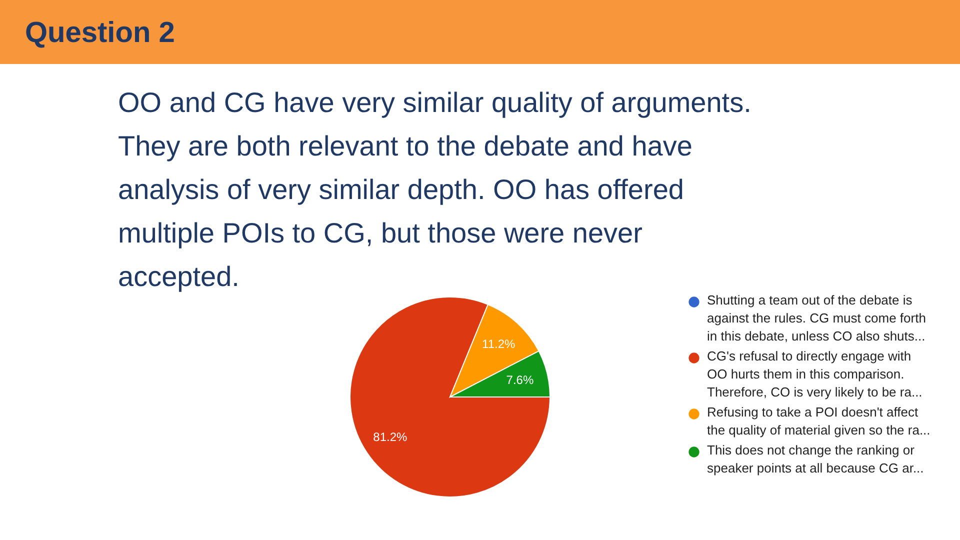 This screenshot has width=960, height=540. I want to click on data-label: 81.2%, so click(390, 437).